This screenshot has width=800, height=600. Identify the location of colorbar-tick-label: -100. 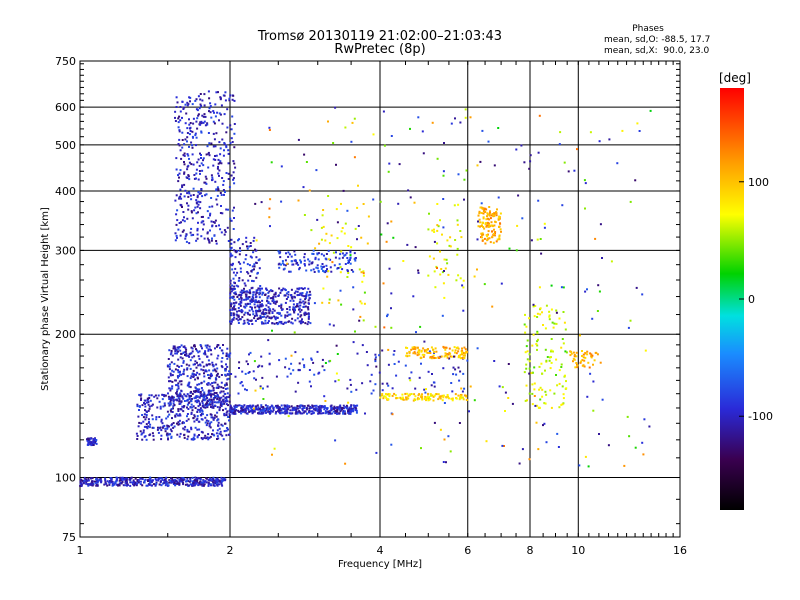
(760, 416).